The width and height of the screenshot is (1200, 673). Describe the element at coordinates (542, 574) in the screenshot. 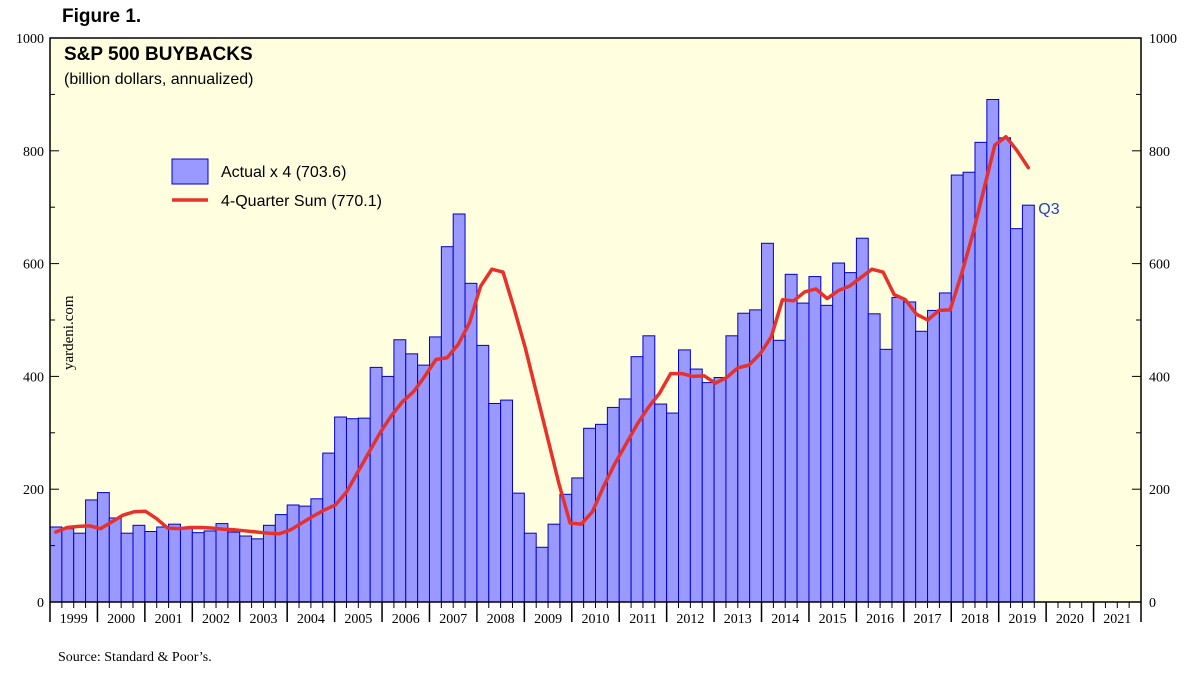

I see `bar-q42` at that location.